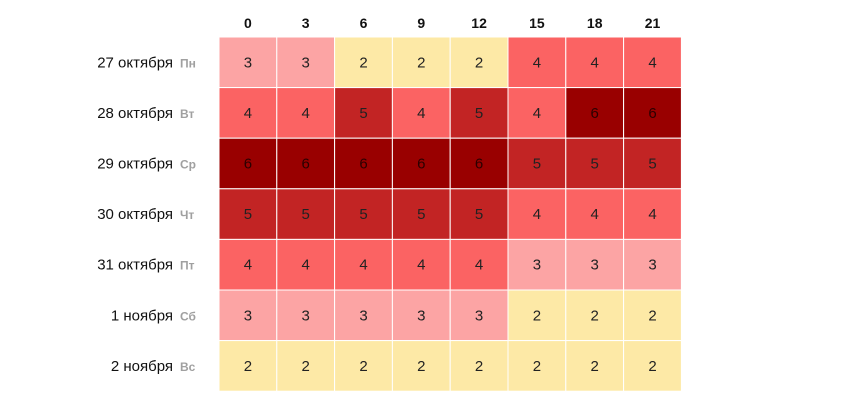  I want to click on date-label: 28 октября, so click(135, 113).